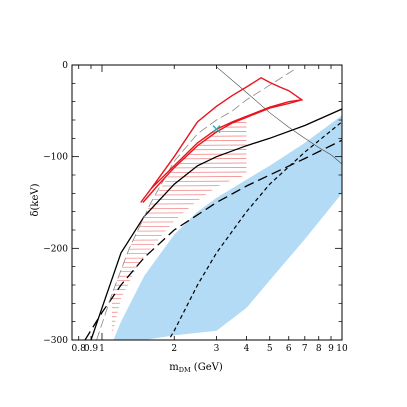 The height and width of the screenshot is (407, 407). What do you see at coordinates (196, 368) in the screenshot?
I see `x-axis-label: mDM (GeV)` at bounding box center [196, 368].